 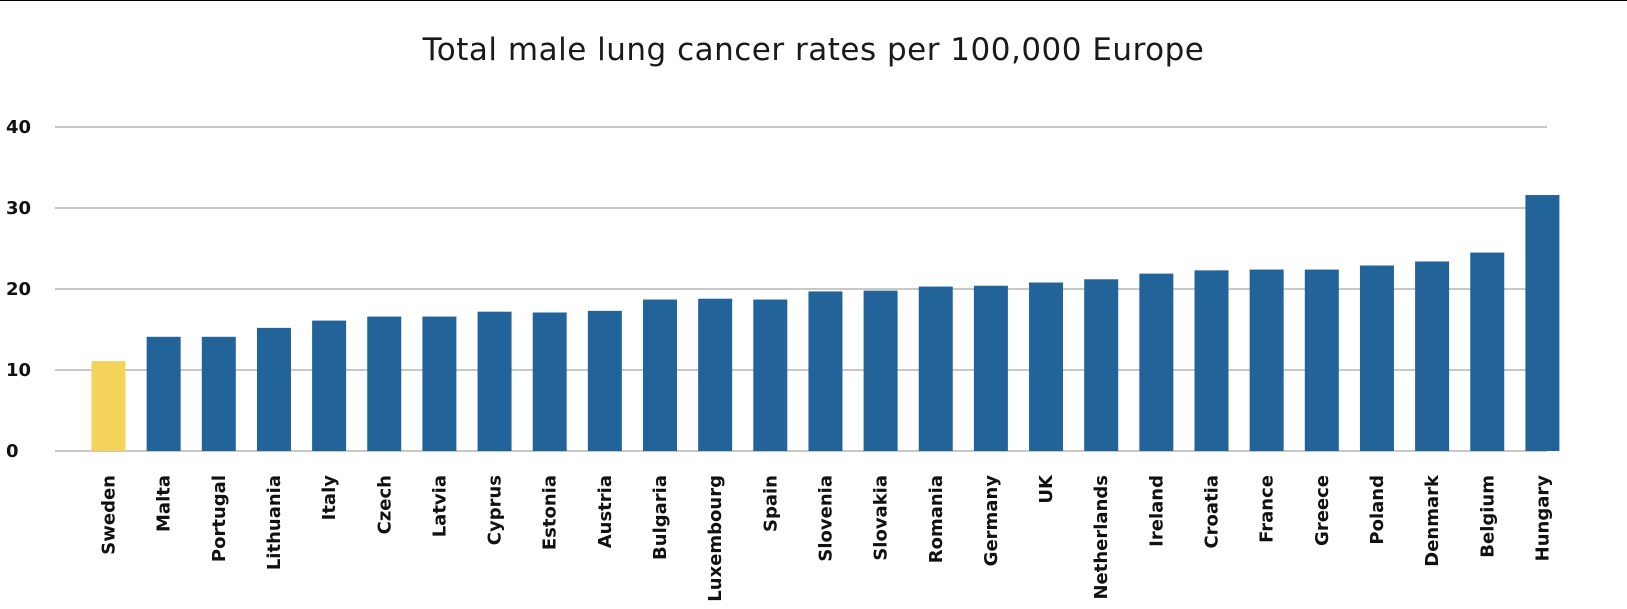 I want to click on bar-austria, so click(x=604, y=380).